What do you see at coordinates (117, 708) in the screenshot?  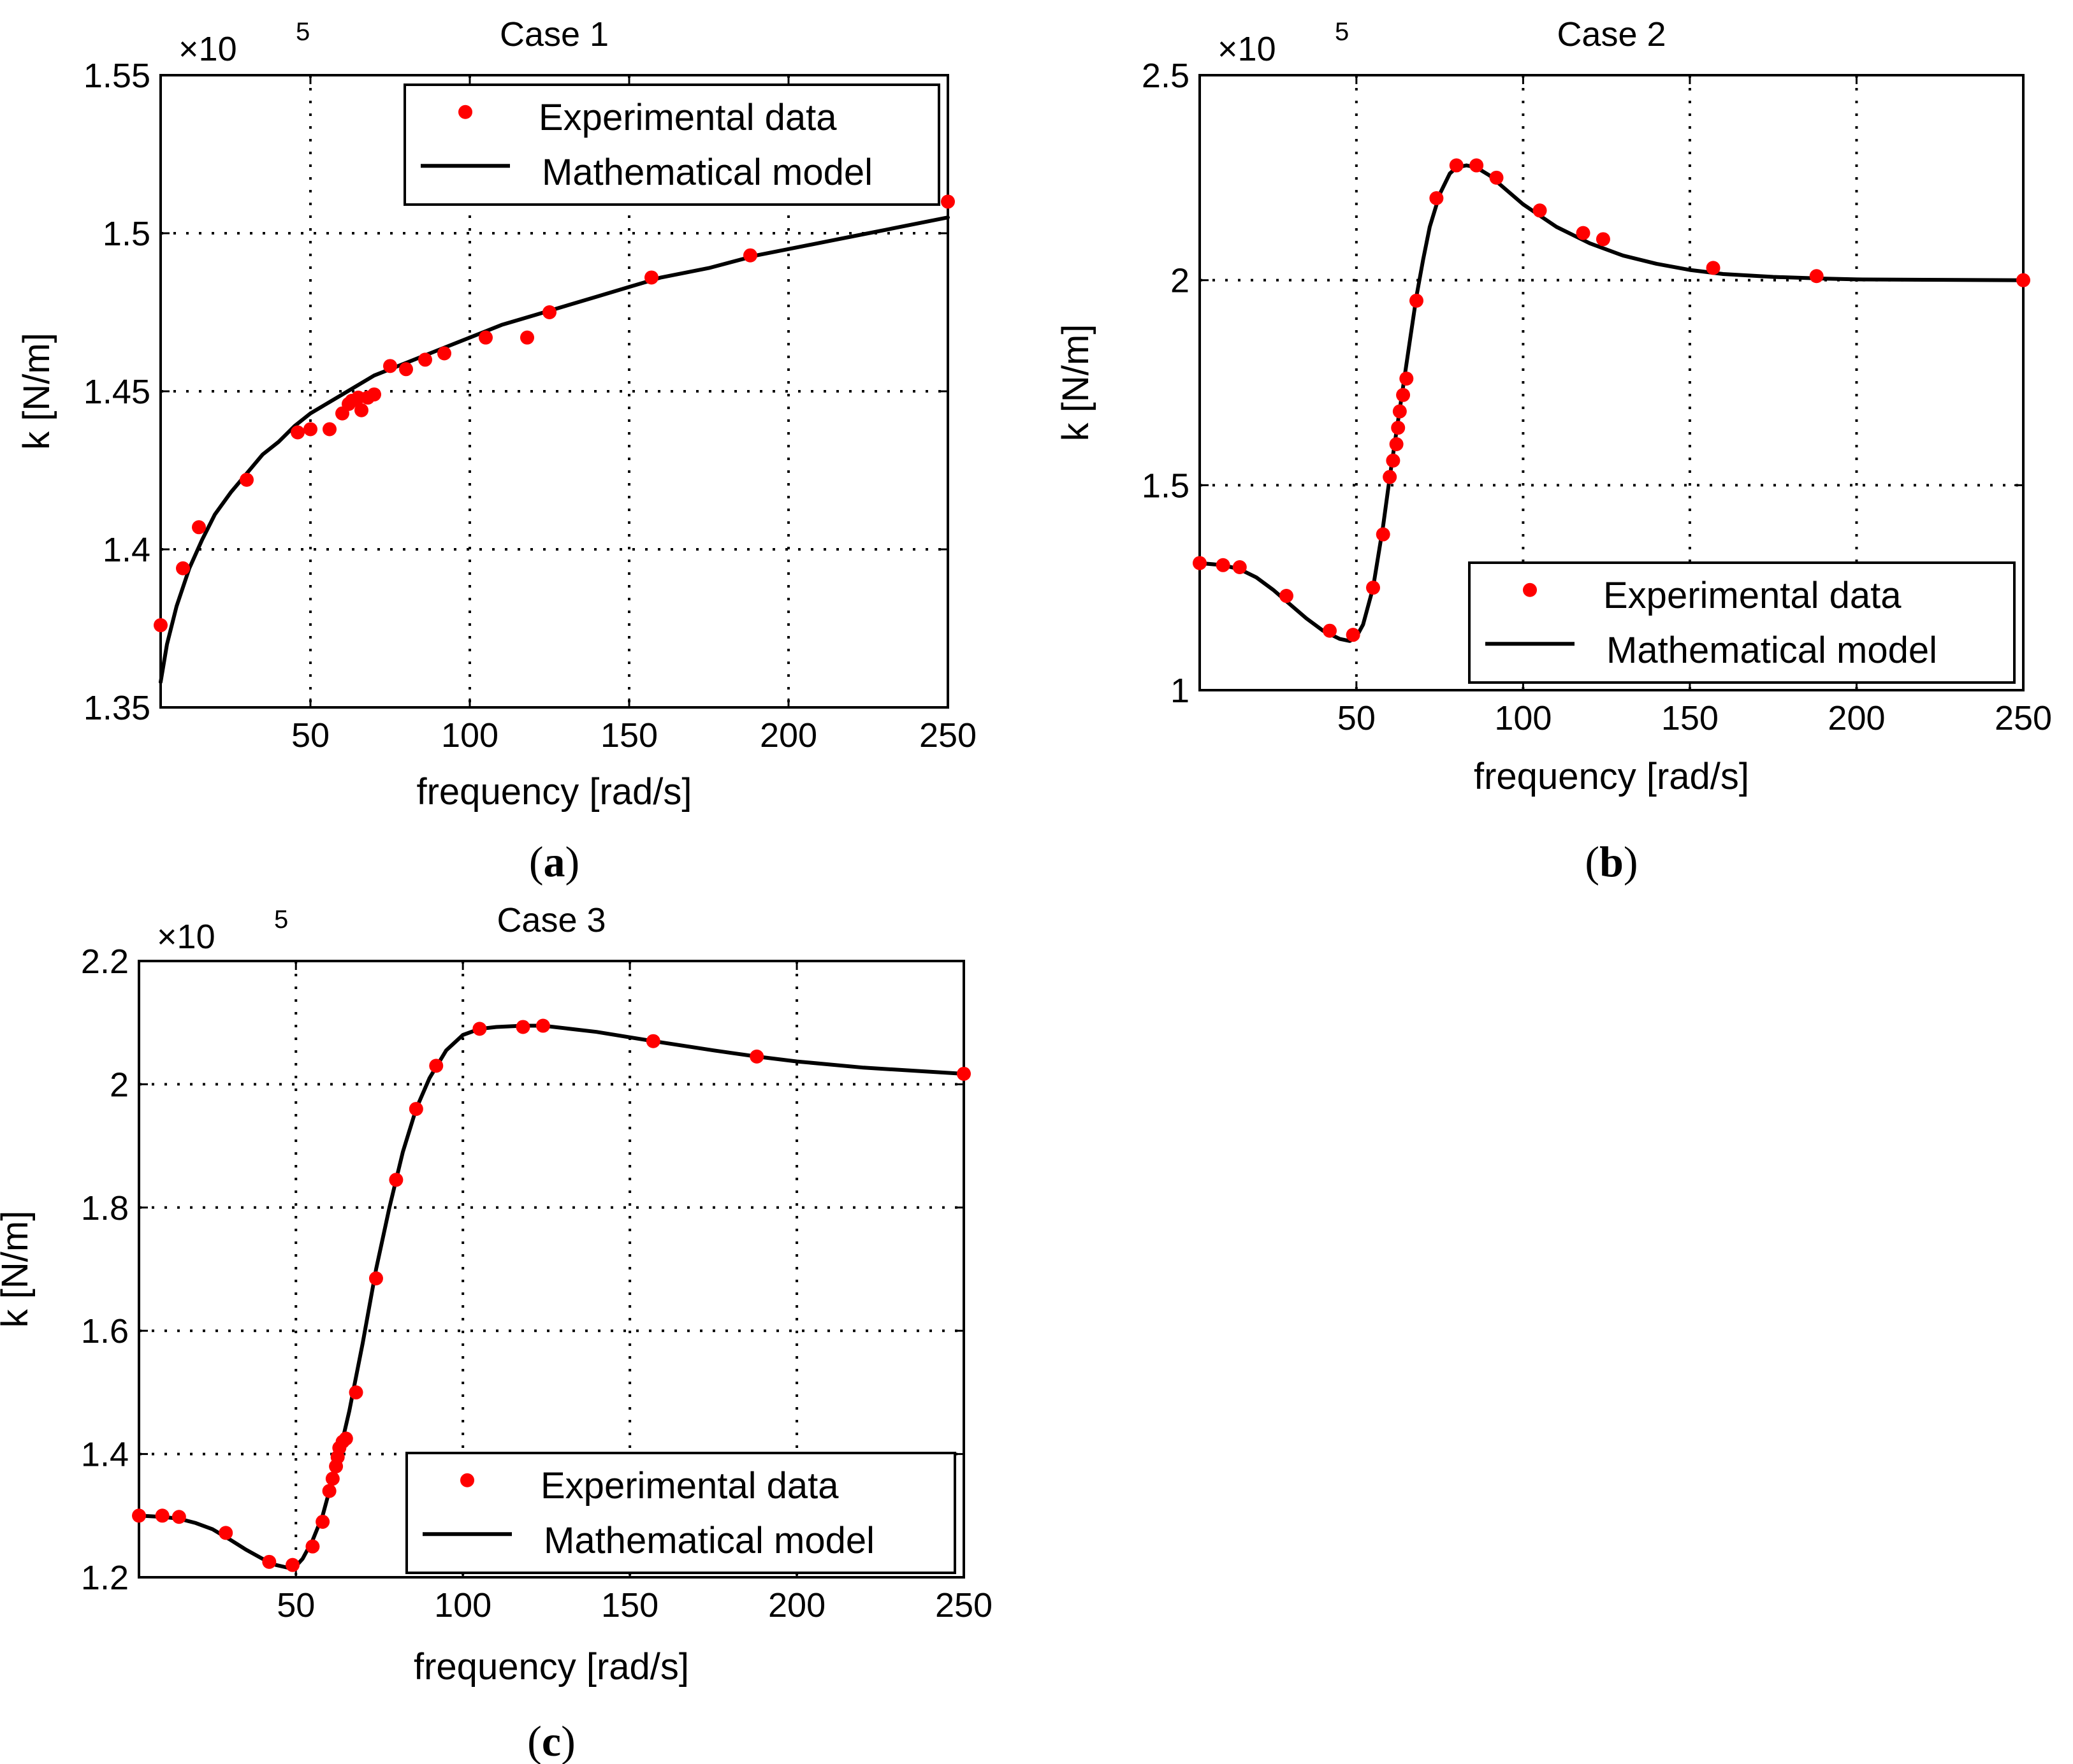 I see `y-tick-label: 1.35` at bounding box center [117, 708].